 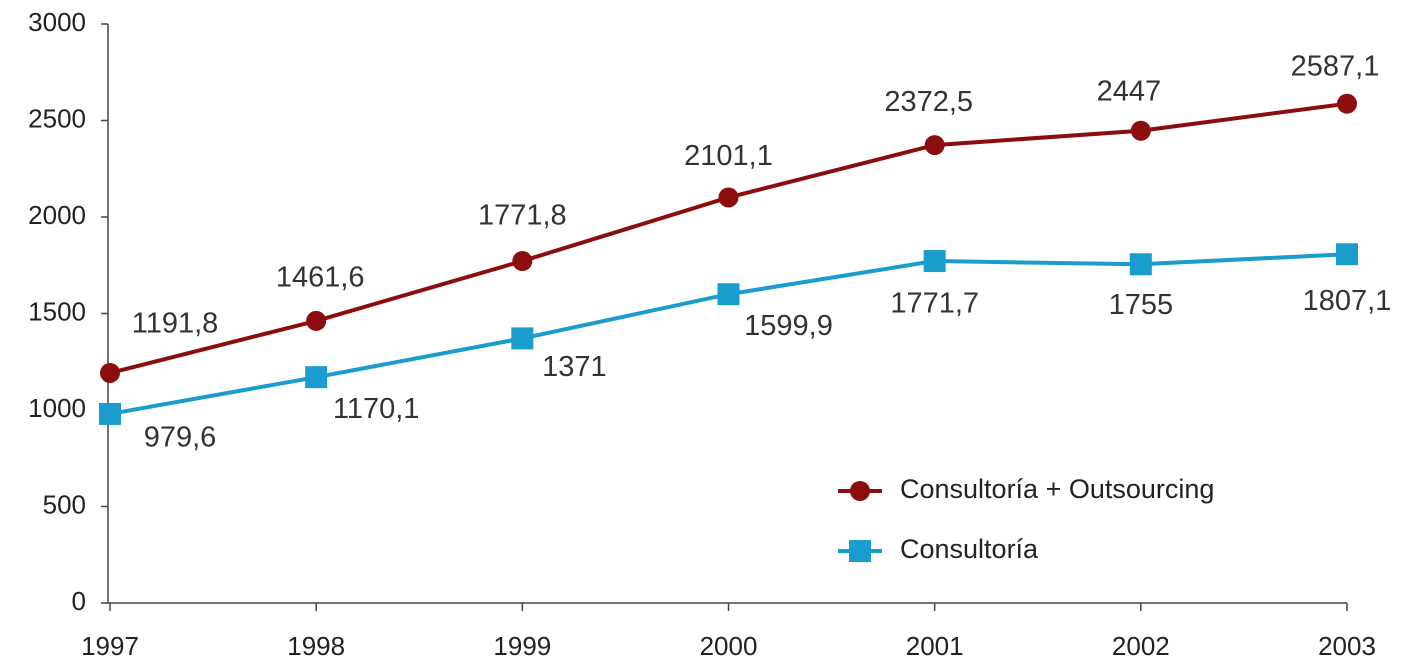 I want to click on y-tick-label: 1500, so click(x=57, y=311).